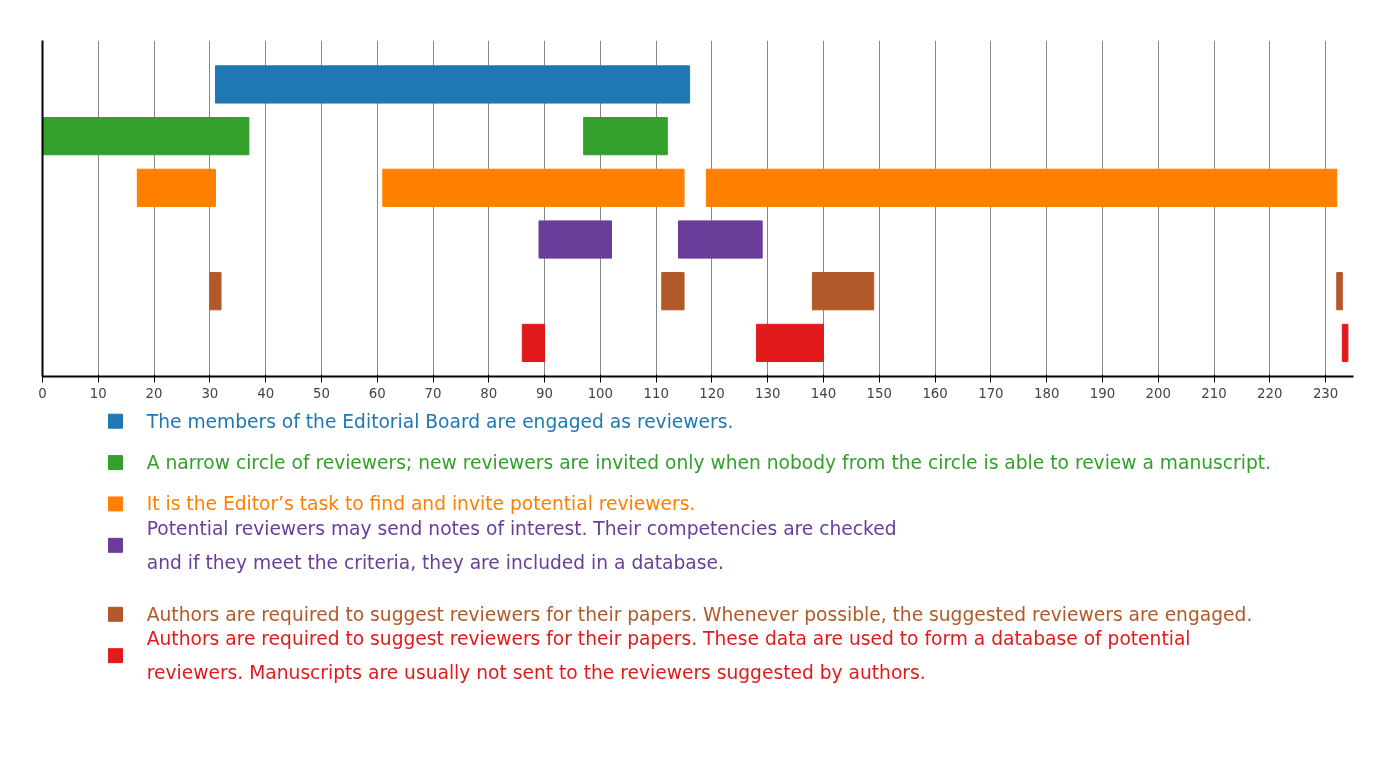 This screenshot has height=758, width=1383. What do you see at coordinates (668, 655) in the screenshot?
I see `legend-label: Authors are required to suggest reviewers for their papers. These data are used to form a database of potential reviewers. Manuscripts are usually not sent to the reviewers suggested by authors.` at bounding box center [668, 655].